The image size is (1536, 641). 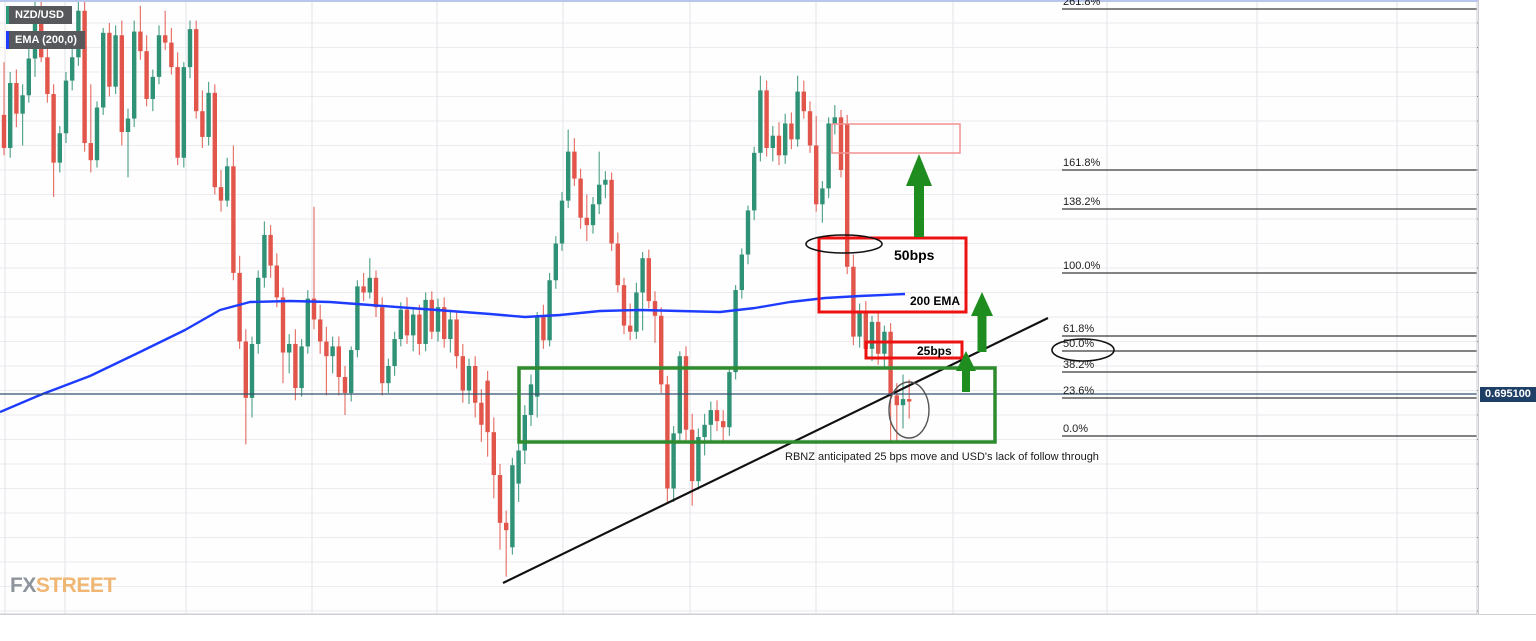 I want to click on price-axis-strip, so click(x=1507, y=307).